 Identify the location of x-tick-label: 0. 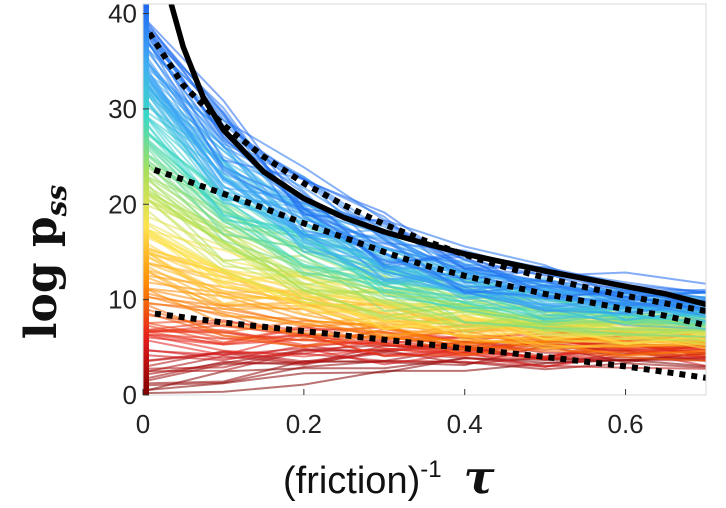
(143, 424).